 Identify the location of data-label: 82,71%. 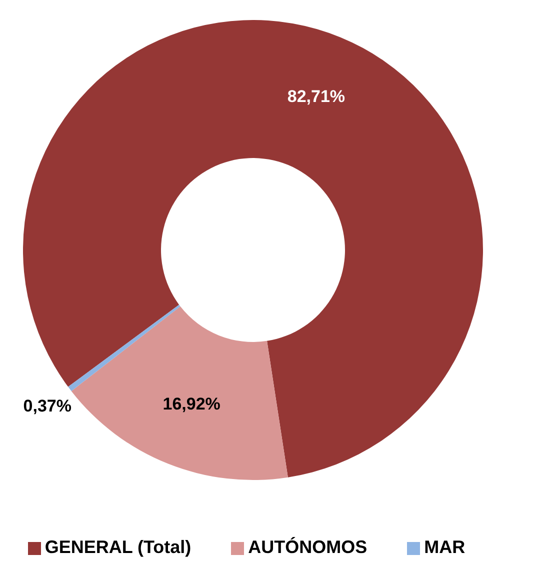
(316, 96).